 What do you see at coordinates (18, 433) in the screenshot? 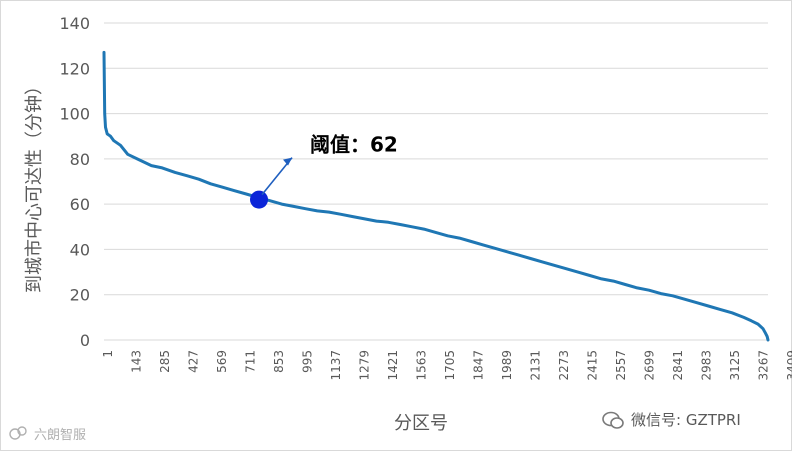
I see `weibo-icon` at bounding box center [18, 433].